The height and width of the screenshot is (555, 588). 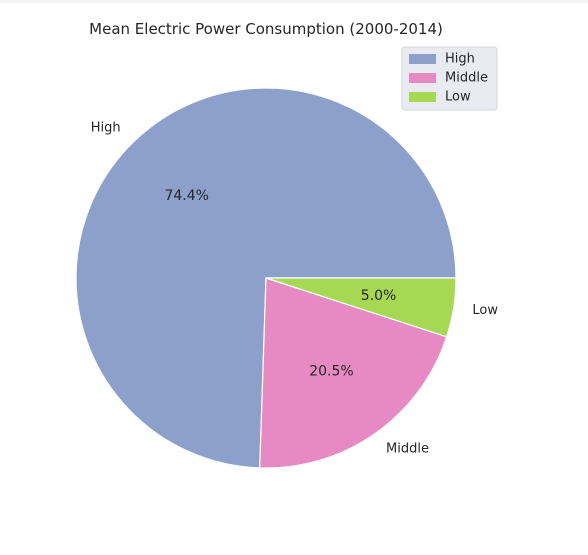 I want to click on pie-slice-low, so click(x=361, y=307).